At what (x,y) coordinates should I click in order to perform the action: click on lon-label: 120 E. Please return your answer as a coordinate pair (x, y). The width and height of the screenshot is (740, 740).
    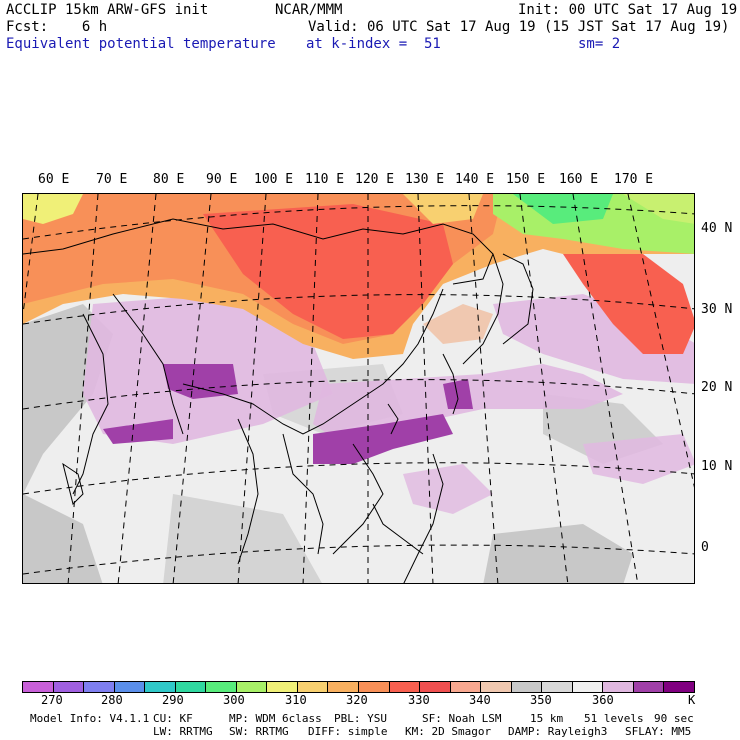
    Looking at the image, I should click on (375, 179).